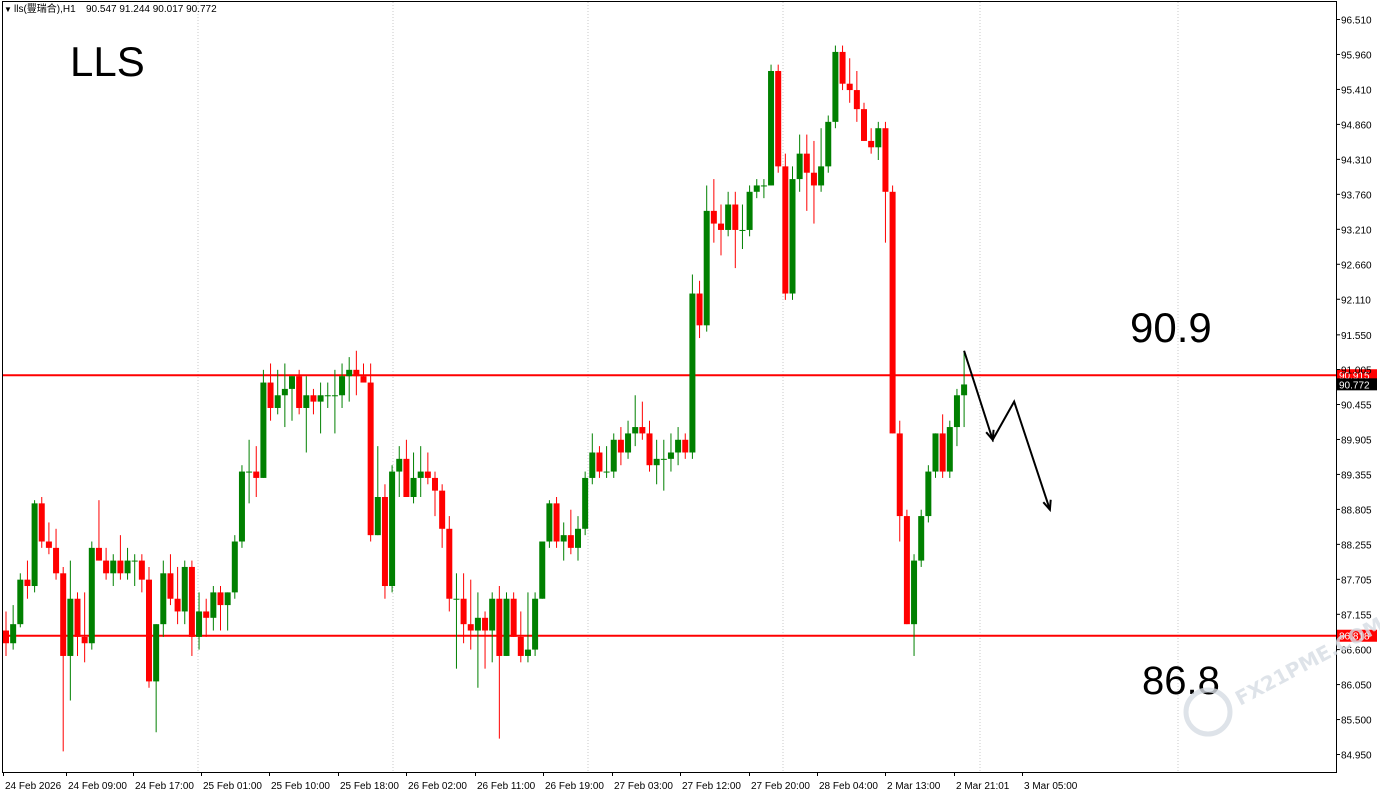 This screenshot has height=793, width=1380. Describe the element at coordinates (1356, 336) in the screenshot. I see `price-tick-label: 91.550` at that location.